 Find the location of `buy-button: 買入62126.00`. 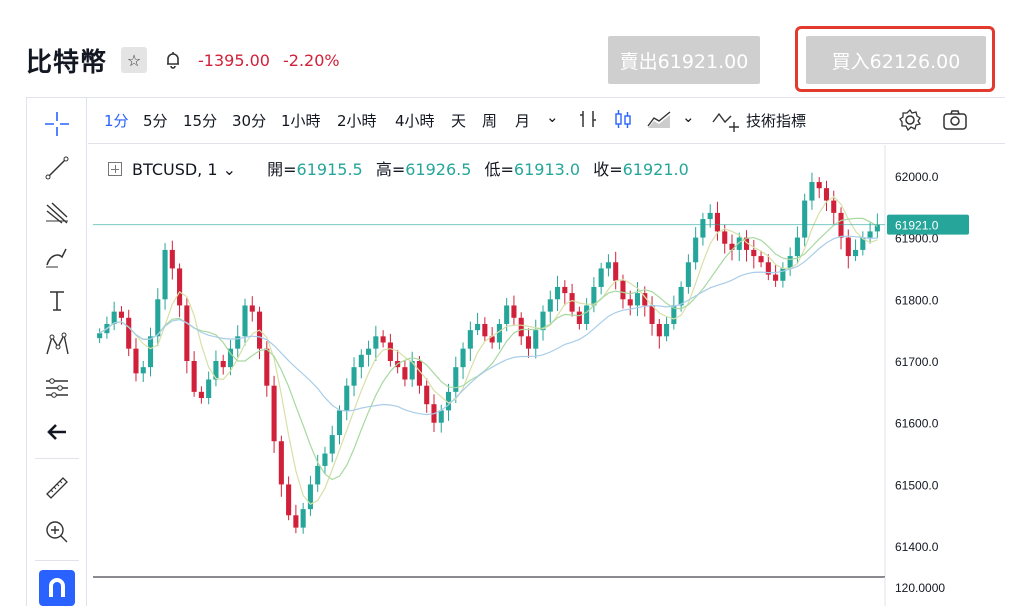

buy-button: 買入62126.00 is located at coordinates (896, 60).